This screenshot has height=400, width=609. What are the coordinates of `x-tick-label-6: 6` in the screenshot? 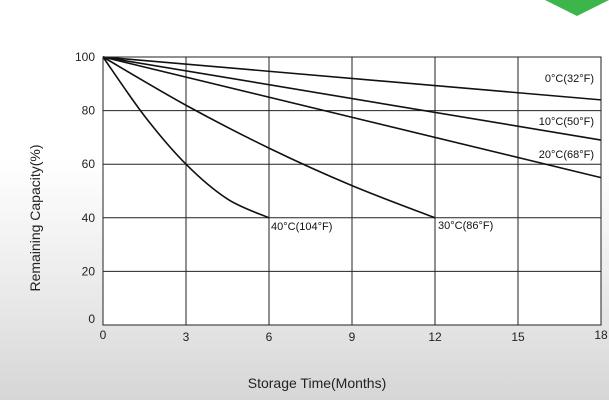 It's located at (269, 337).